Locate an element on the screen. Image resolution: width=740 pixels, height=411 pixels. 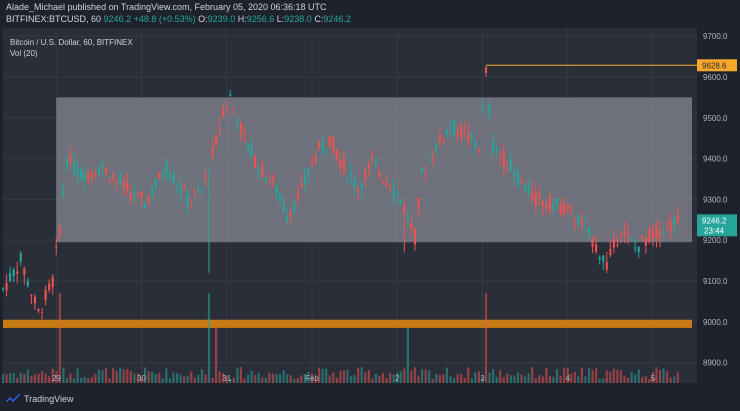
open-label: O: is located at coordinates (203, 19).